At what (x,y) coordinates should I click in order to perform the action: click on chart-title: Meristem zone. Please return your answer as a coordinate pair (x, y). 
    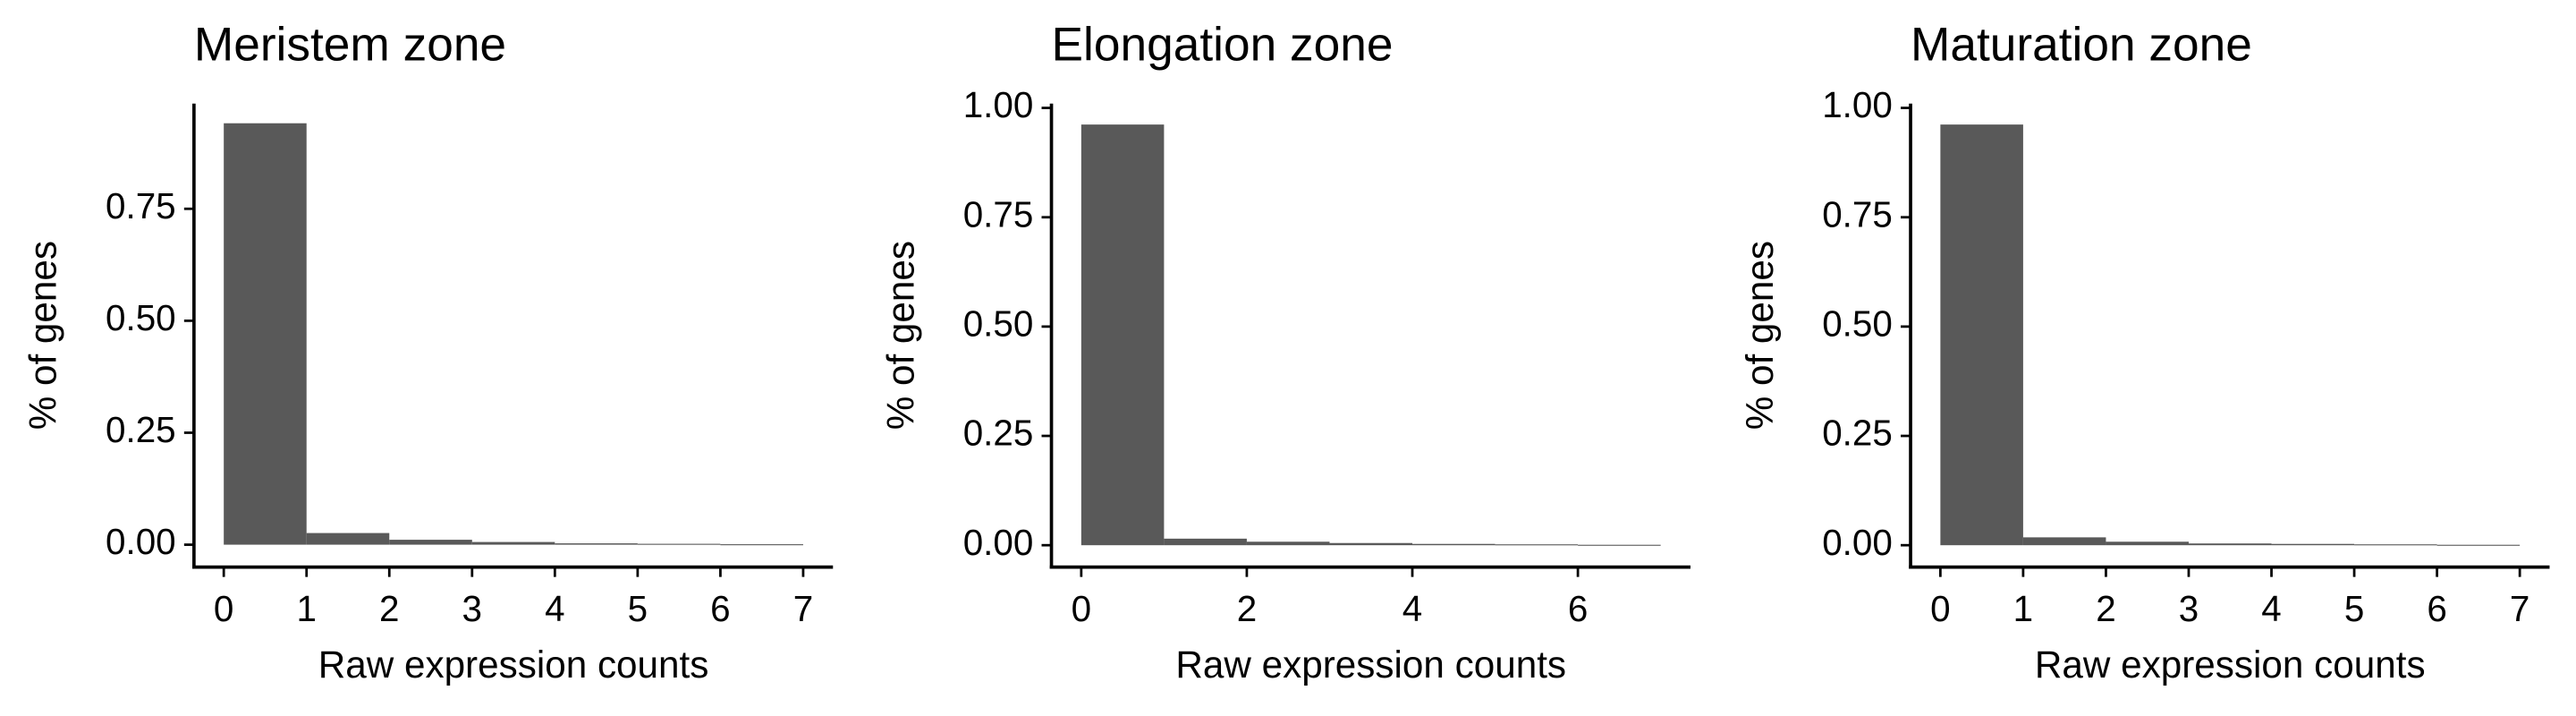
    Looking at the image, I should click on (350, 44).